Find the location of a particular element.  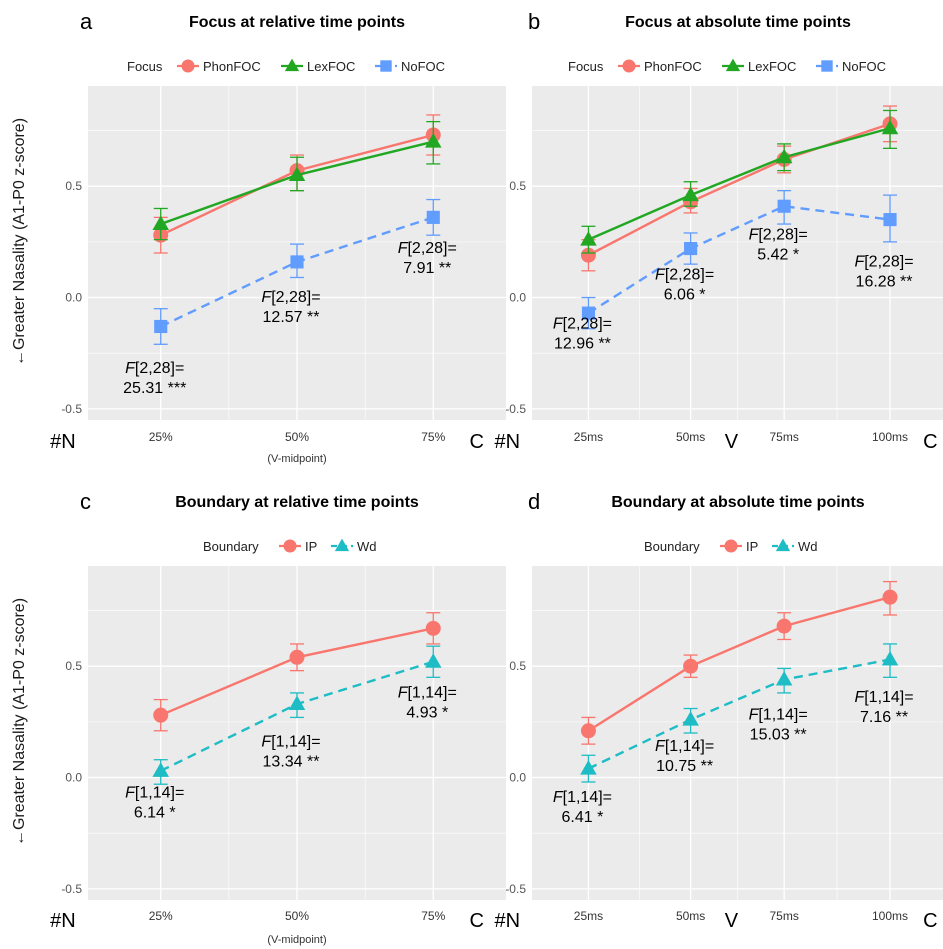

f-annotation-line2: 12.57 ** is located at coordinates (291, 317).